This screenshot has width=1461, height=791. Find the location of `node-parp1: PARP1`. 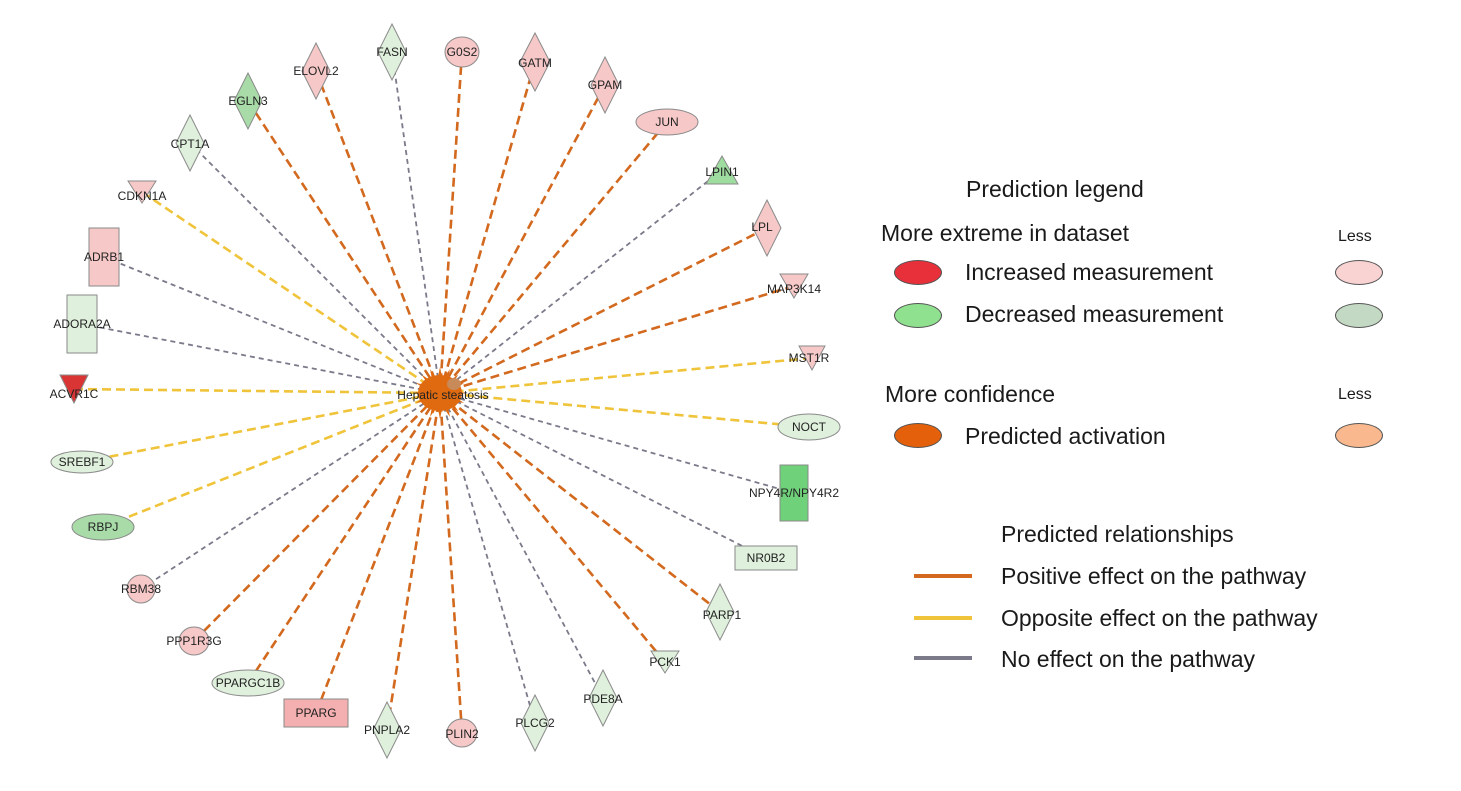

node-parp1: PARP1 is located at coordinates (722, 612).